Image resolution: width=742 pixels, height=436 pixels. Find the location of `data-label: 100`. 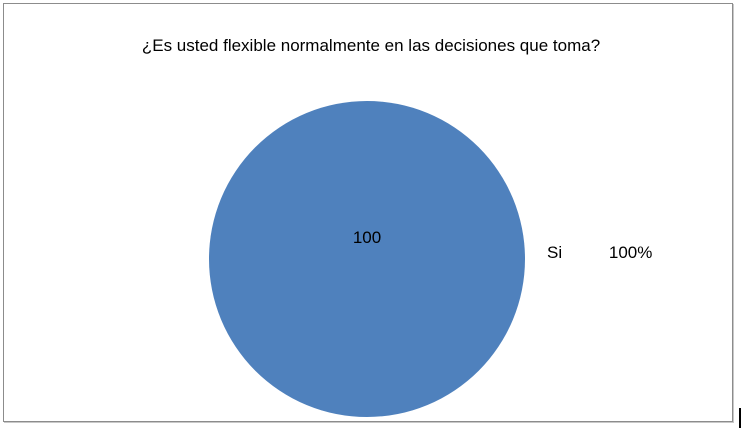

data-label: 100 is located at coordinates (367, 237).